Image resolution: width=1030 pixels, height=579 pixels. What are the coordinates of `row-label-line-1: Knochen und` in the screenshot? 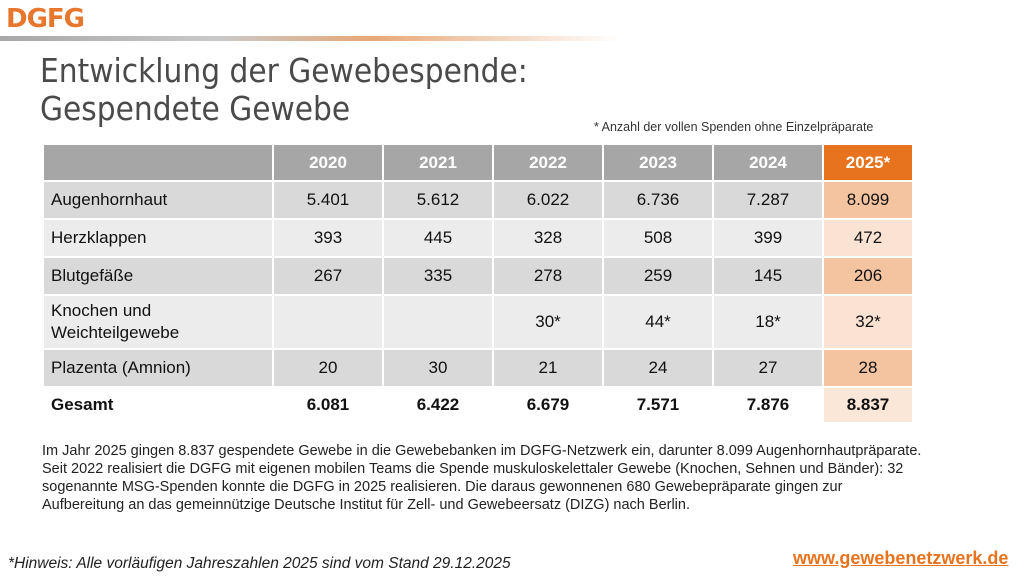 It's located at (101, 310).